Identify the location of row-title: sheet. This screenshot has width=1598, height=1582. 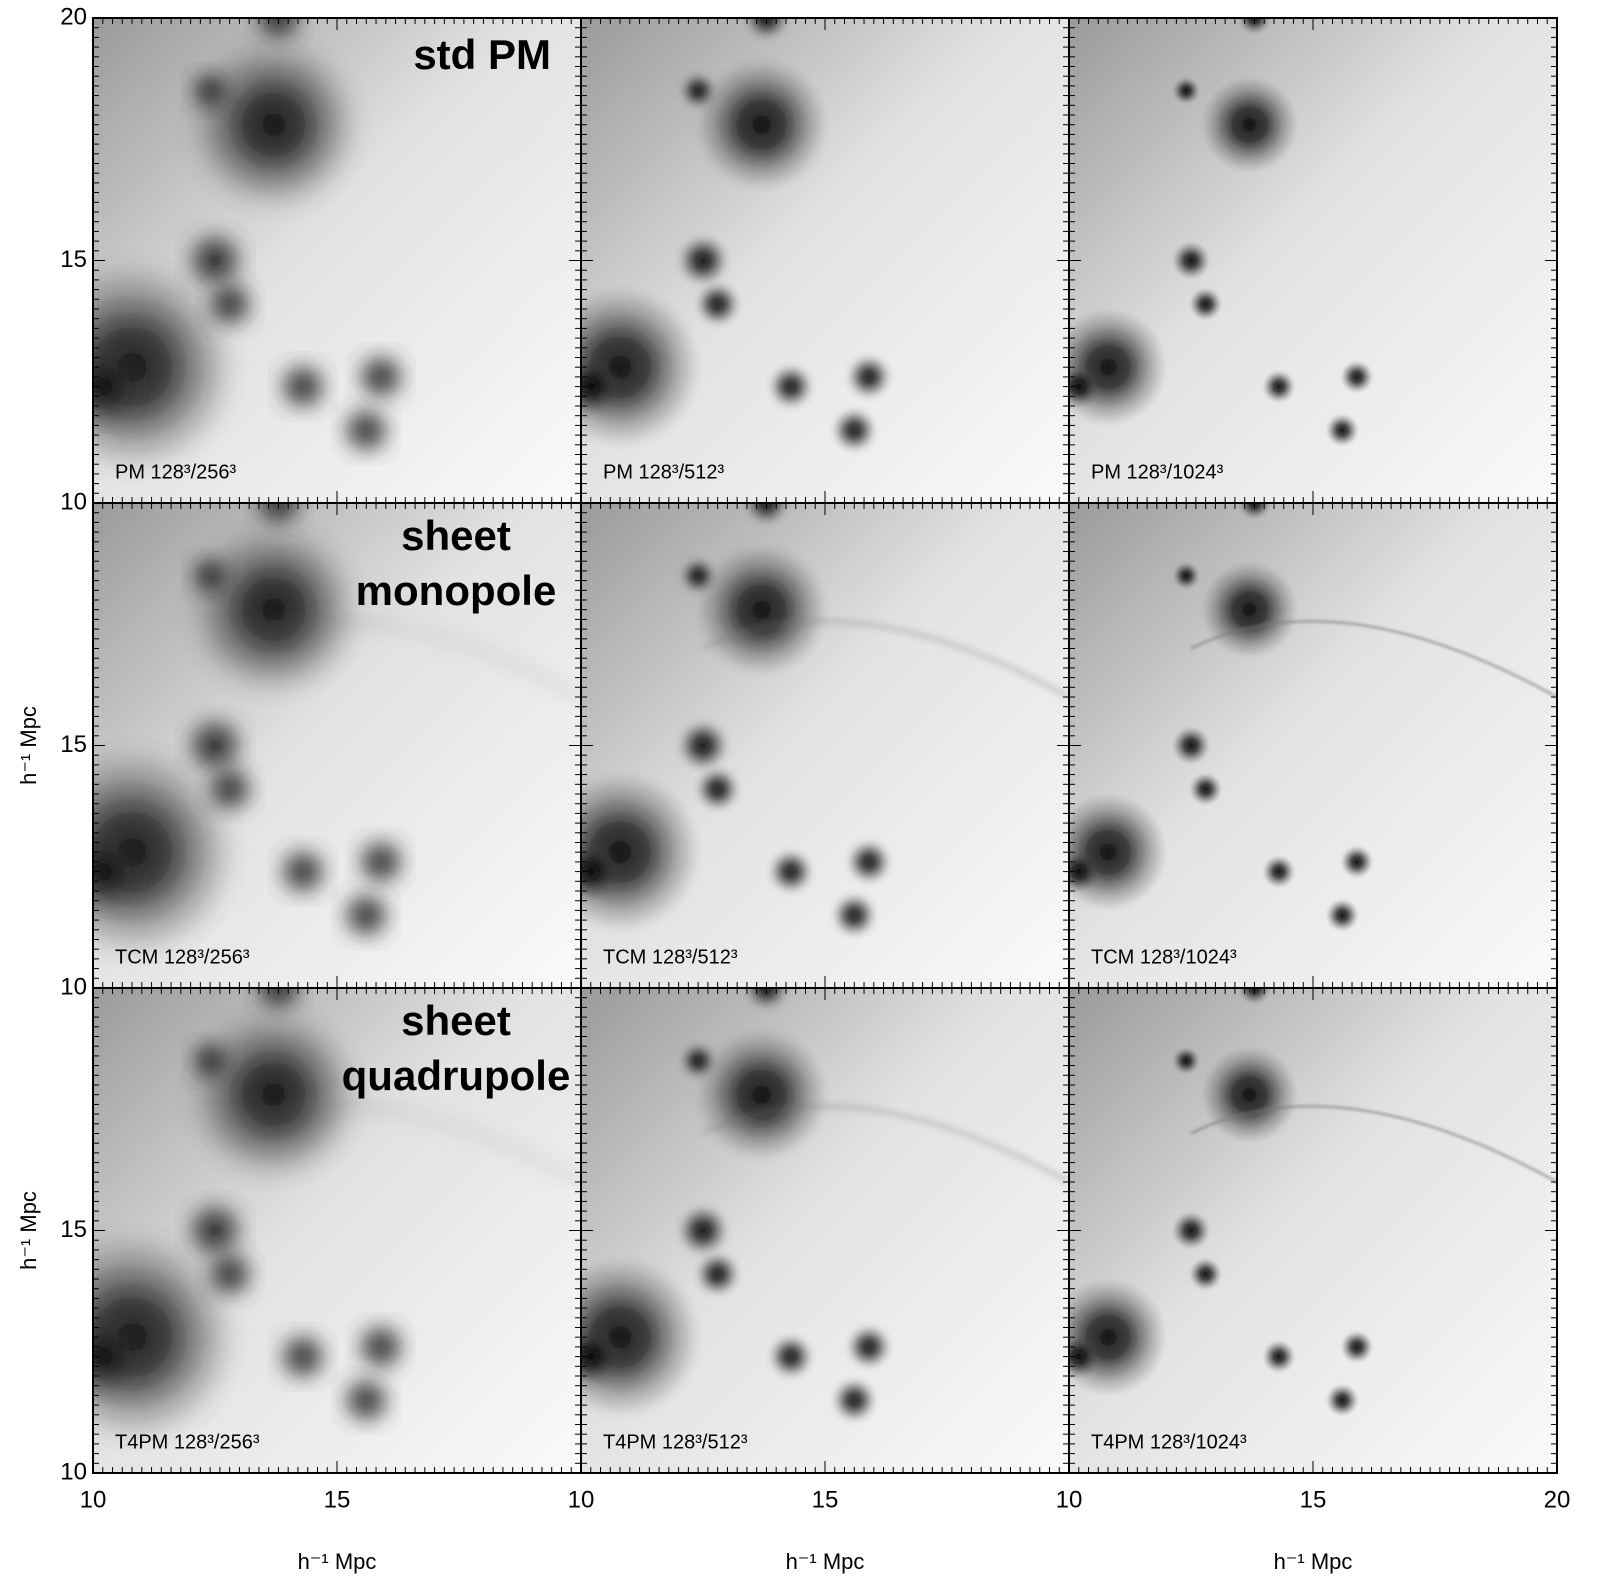
(456, 535).